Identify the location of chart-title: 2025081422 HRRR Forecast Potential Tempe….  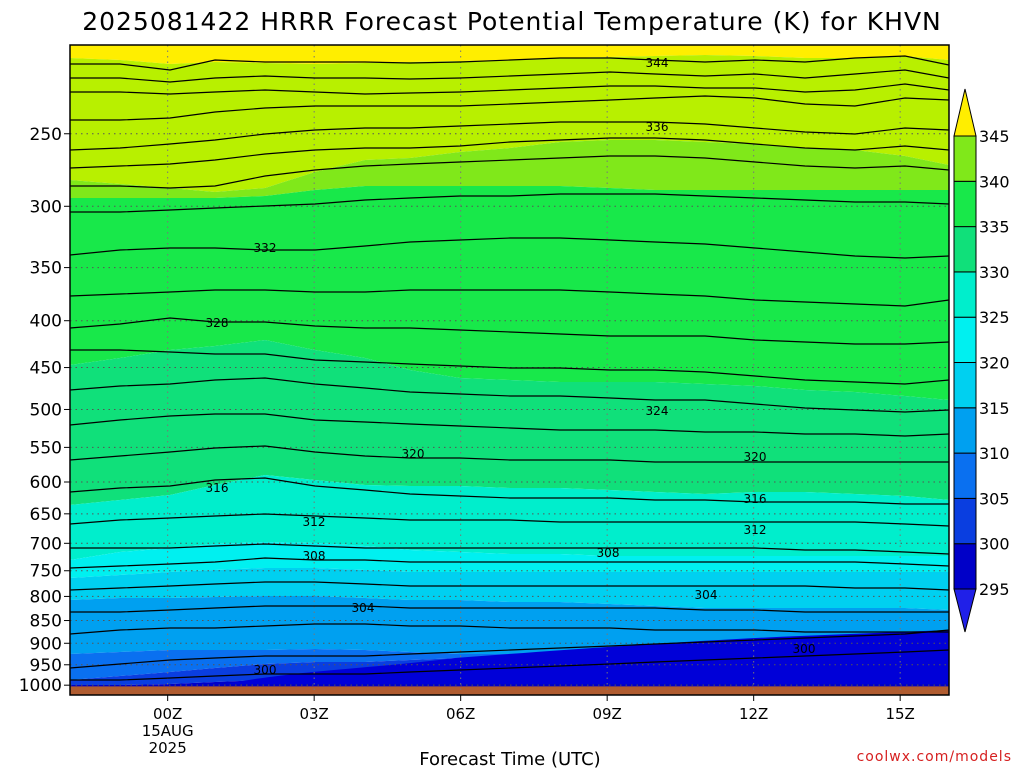
(512, 21).